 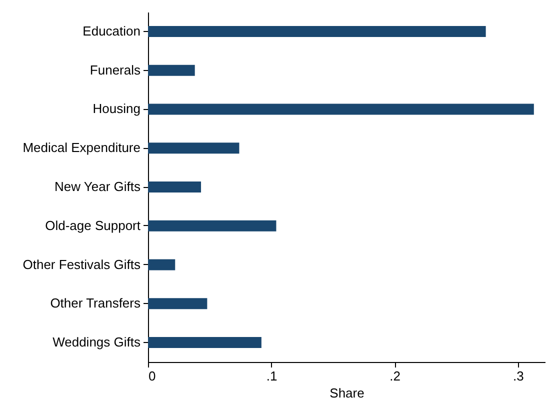 What do you see at coordinates (81, 148) in the screenshot?
I see `y-tick-label: Medical Expenditure` at bounding box center [81, 148].